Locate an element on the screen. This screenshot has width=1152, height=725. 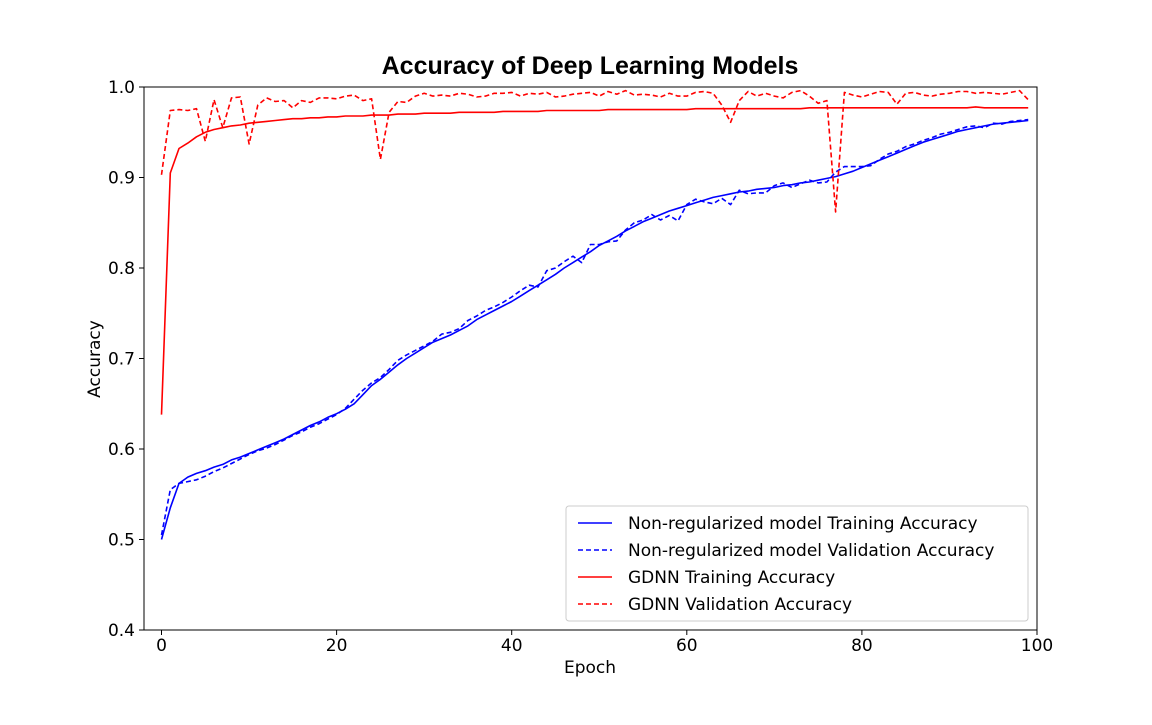
x-tick-label: 80 is located at coordinates (862, 646).